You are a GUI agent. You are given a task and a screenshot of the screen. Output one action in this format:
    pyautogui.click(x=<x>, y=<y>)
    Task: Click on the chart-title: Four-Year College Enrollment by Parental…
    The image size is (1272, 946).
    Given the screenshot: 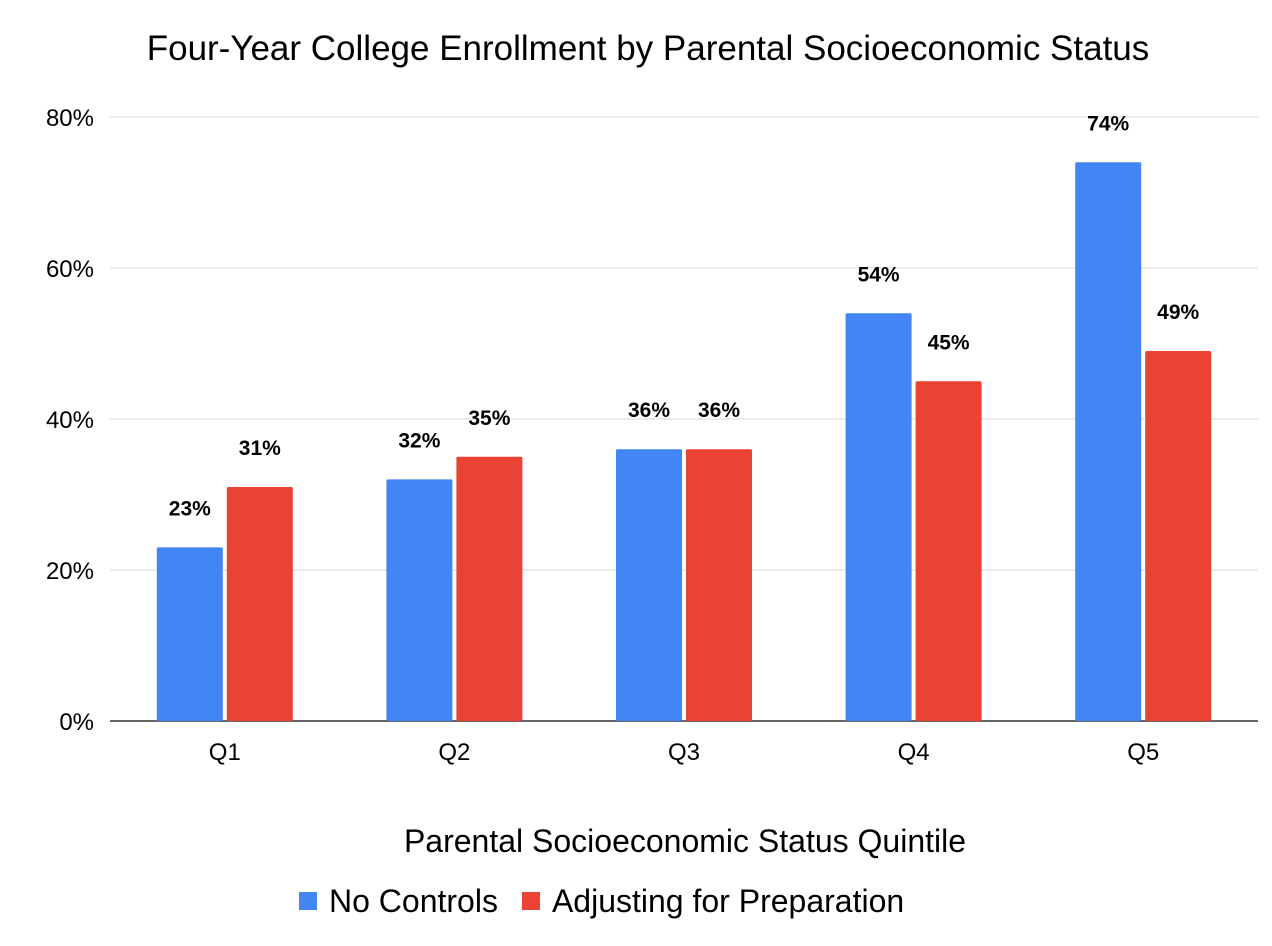 What is the action you would take?
    pyautogui.click(x=648, y=48)
    